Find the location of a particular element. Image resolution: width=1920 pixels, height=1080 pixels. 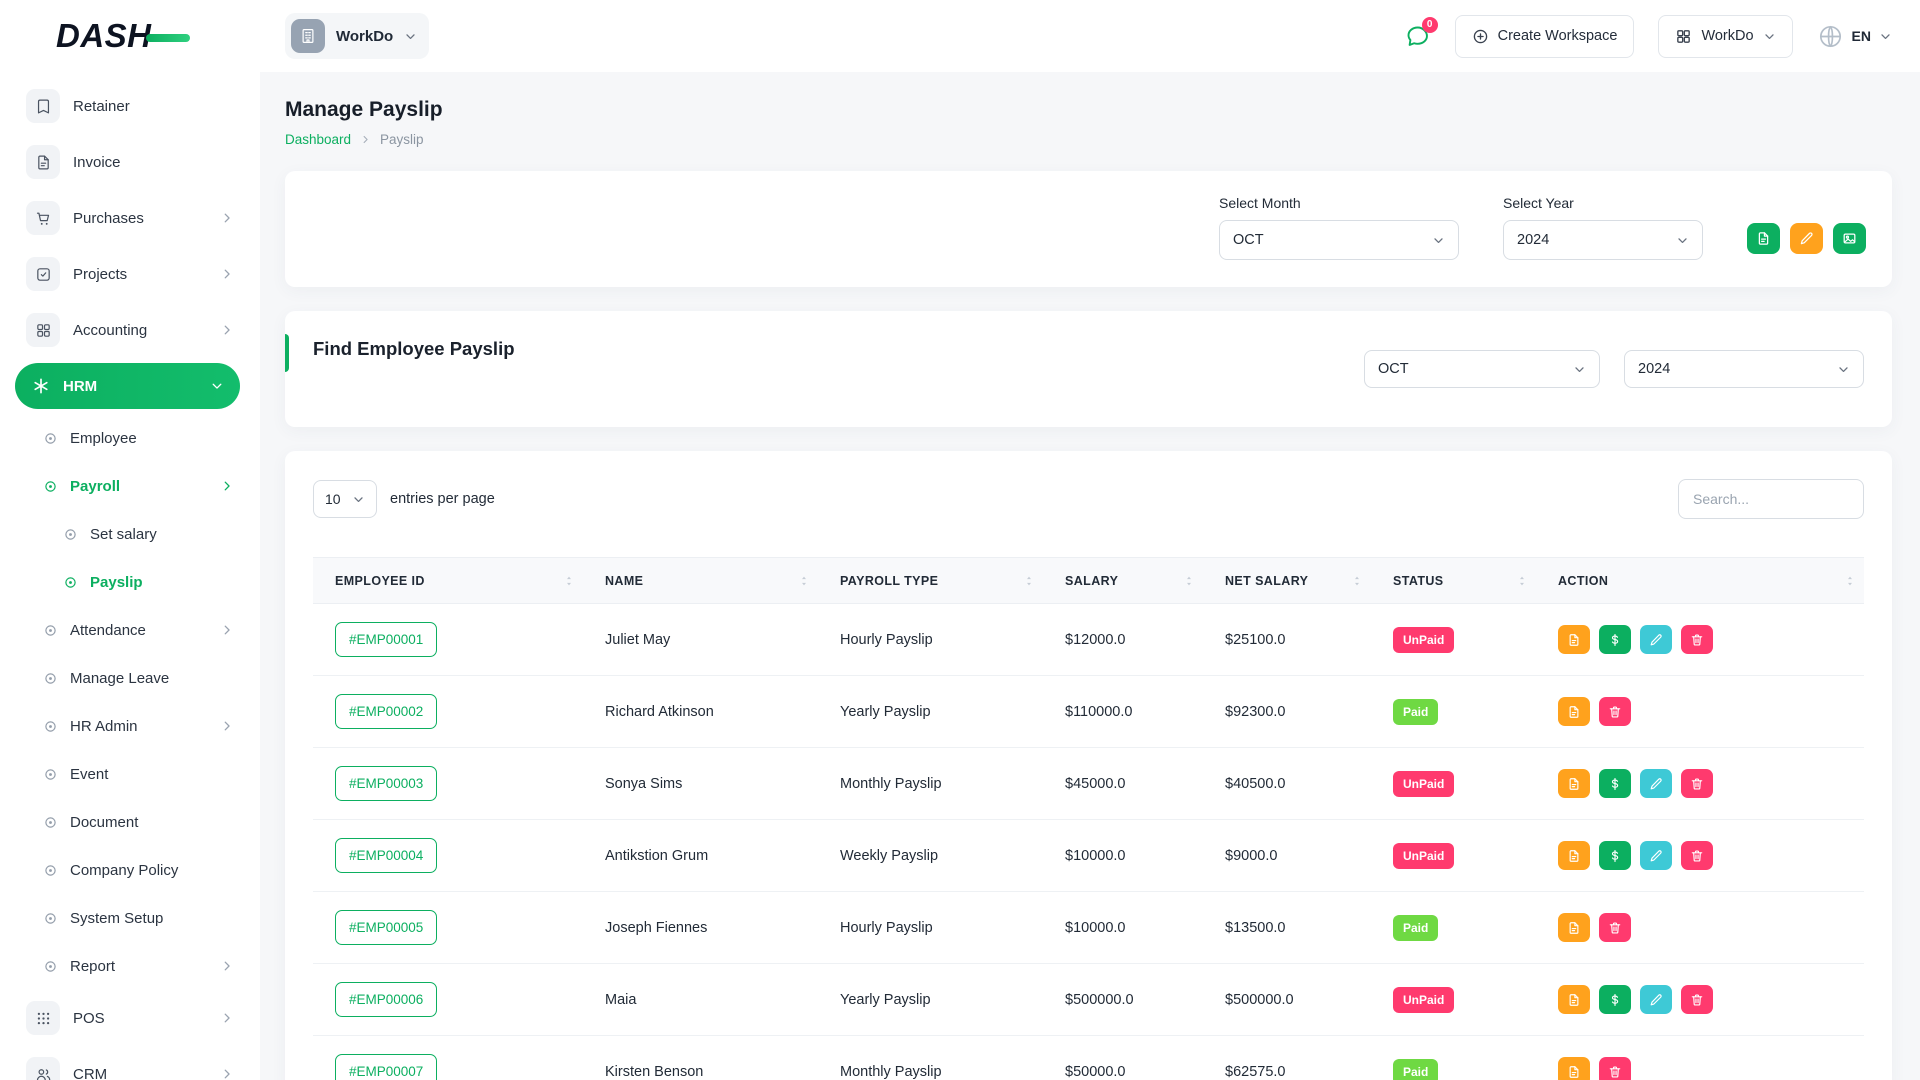

page-size-select: 10 is located at coordinates (345, 499).